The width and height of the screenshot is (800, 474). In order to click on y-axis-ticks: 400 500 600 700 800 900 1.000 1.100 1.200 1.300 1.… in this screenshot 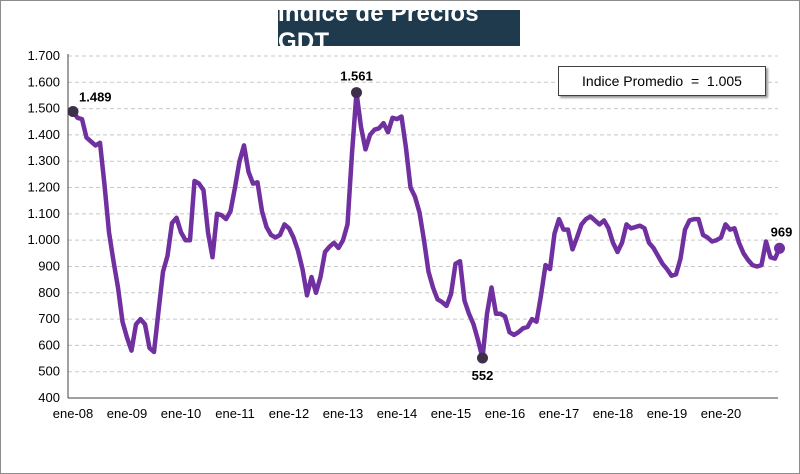, I will do `click(43, 226)`.